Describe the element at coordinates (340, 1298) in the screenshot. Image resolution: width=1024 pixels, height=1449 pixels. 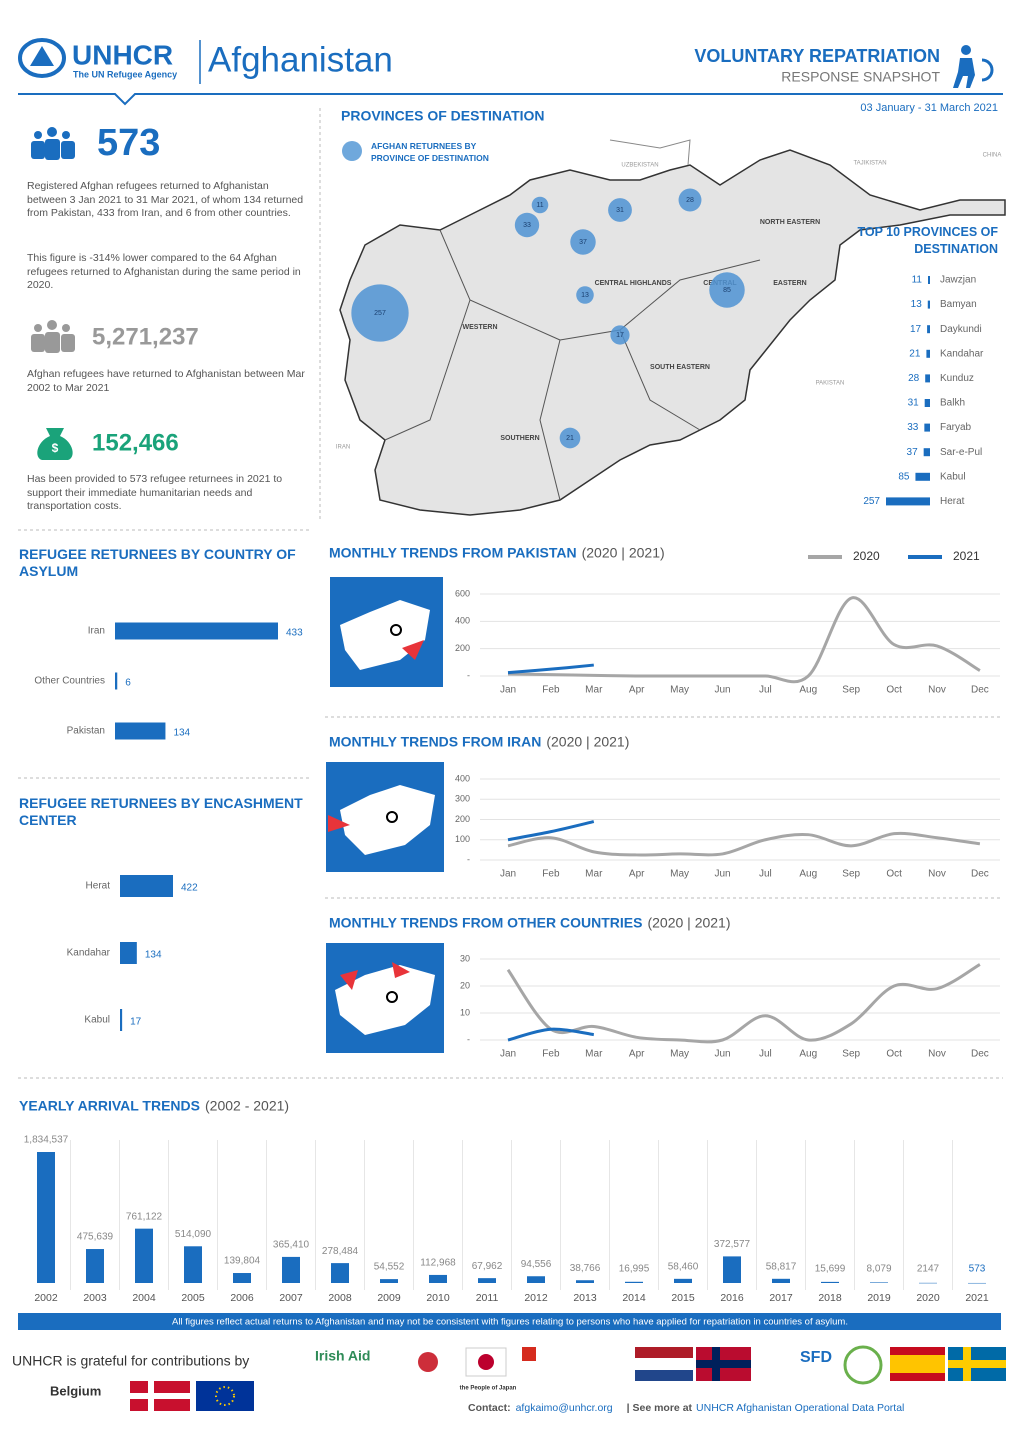
I see `x-tick-label: 2008` at that location.